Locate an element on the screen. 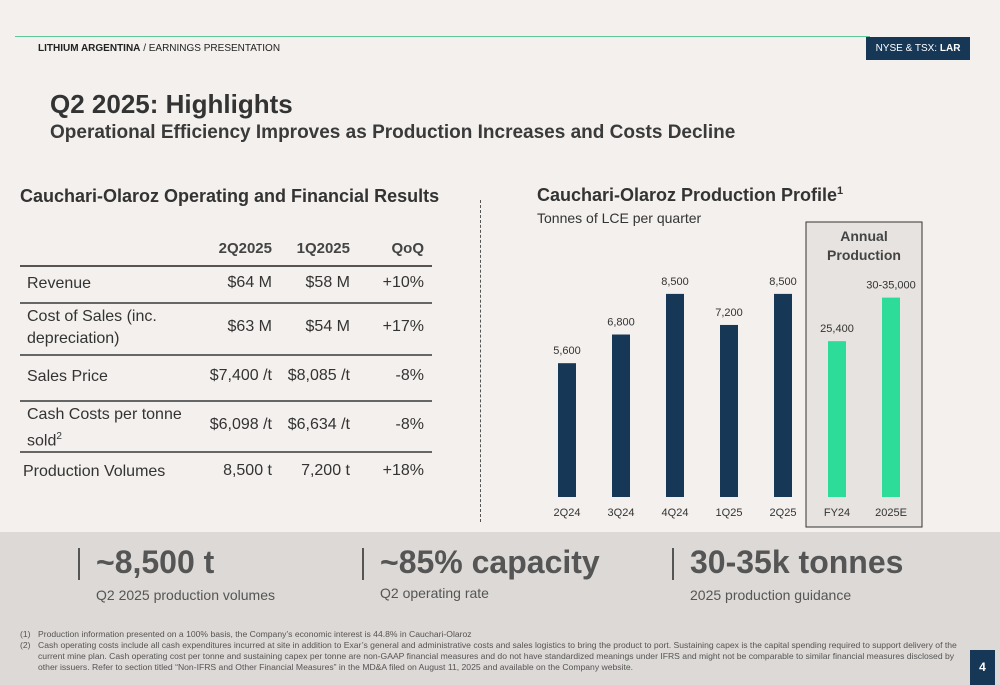  x-tick-label: 4Q24 is located at coordinates (675, 513).